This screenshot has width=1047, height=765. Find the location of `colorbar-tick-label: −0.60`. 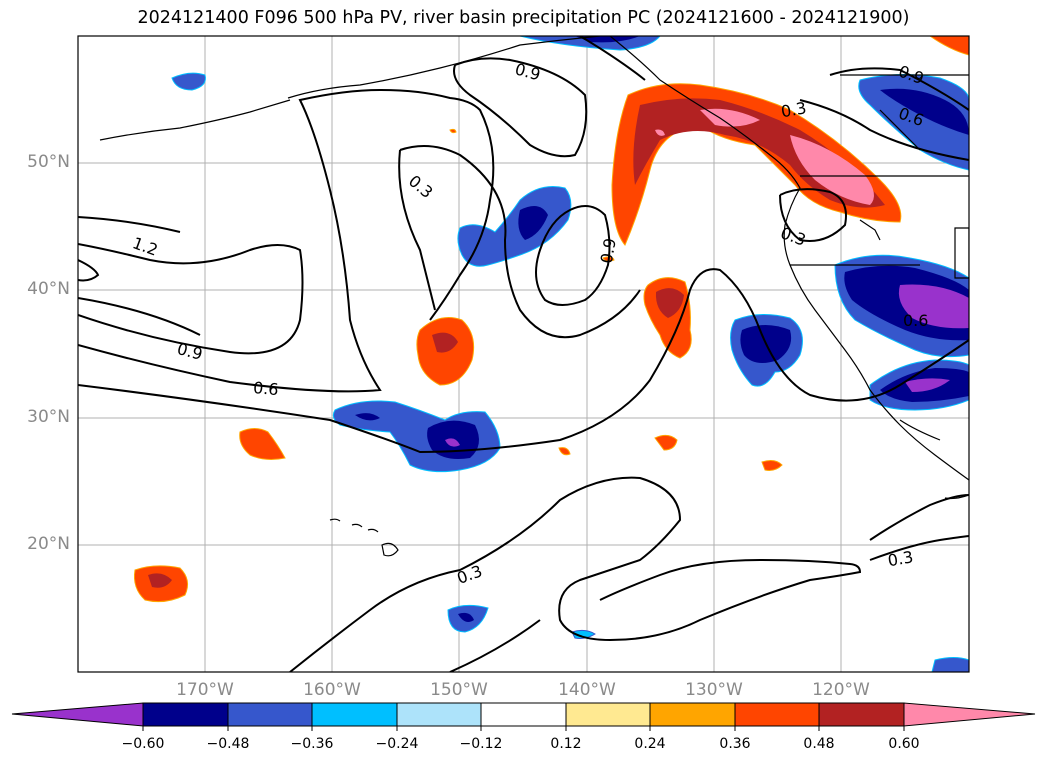

colorbar-tick-label: −0.60 is located at coordinates (143, 744).